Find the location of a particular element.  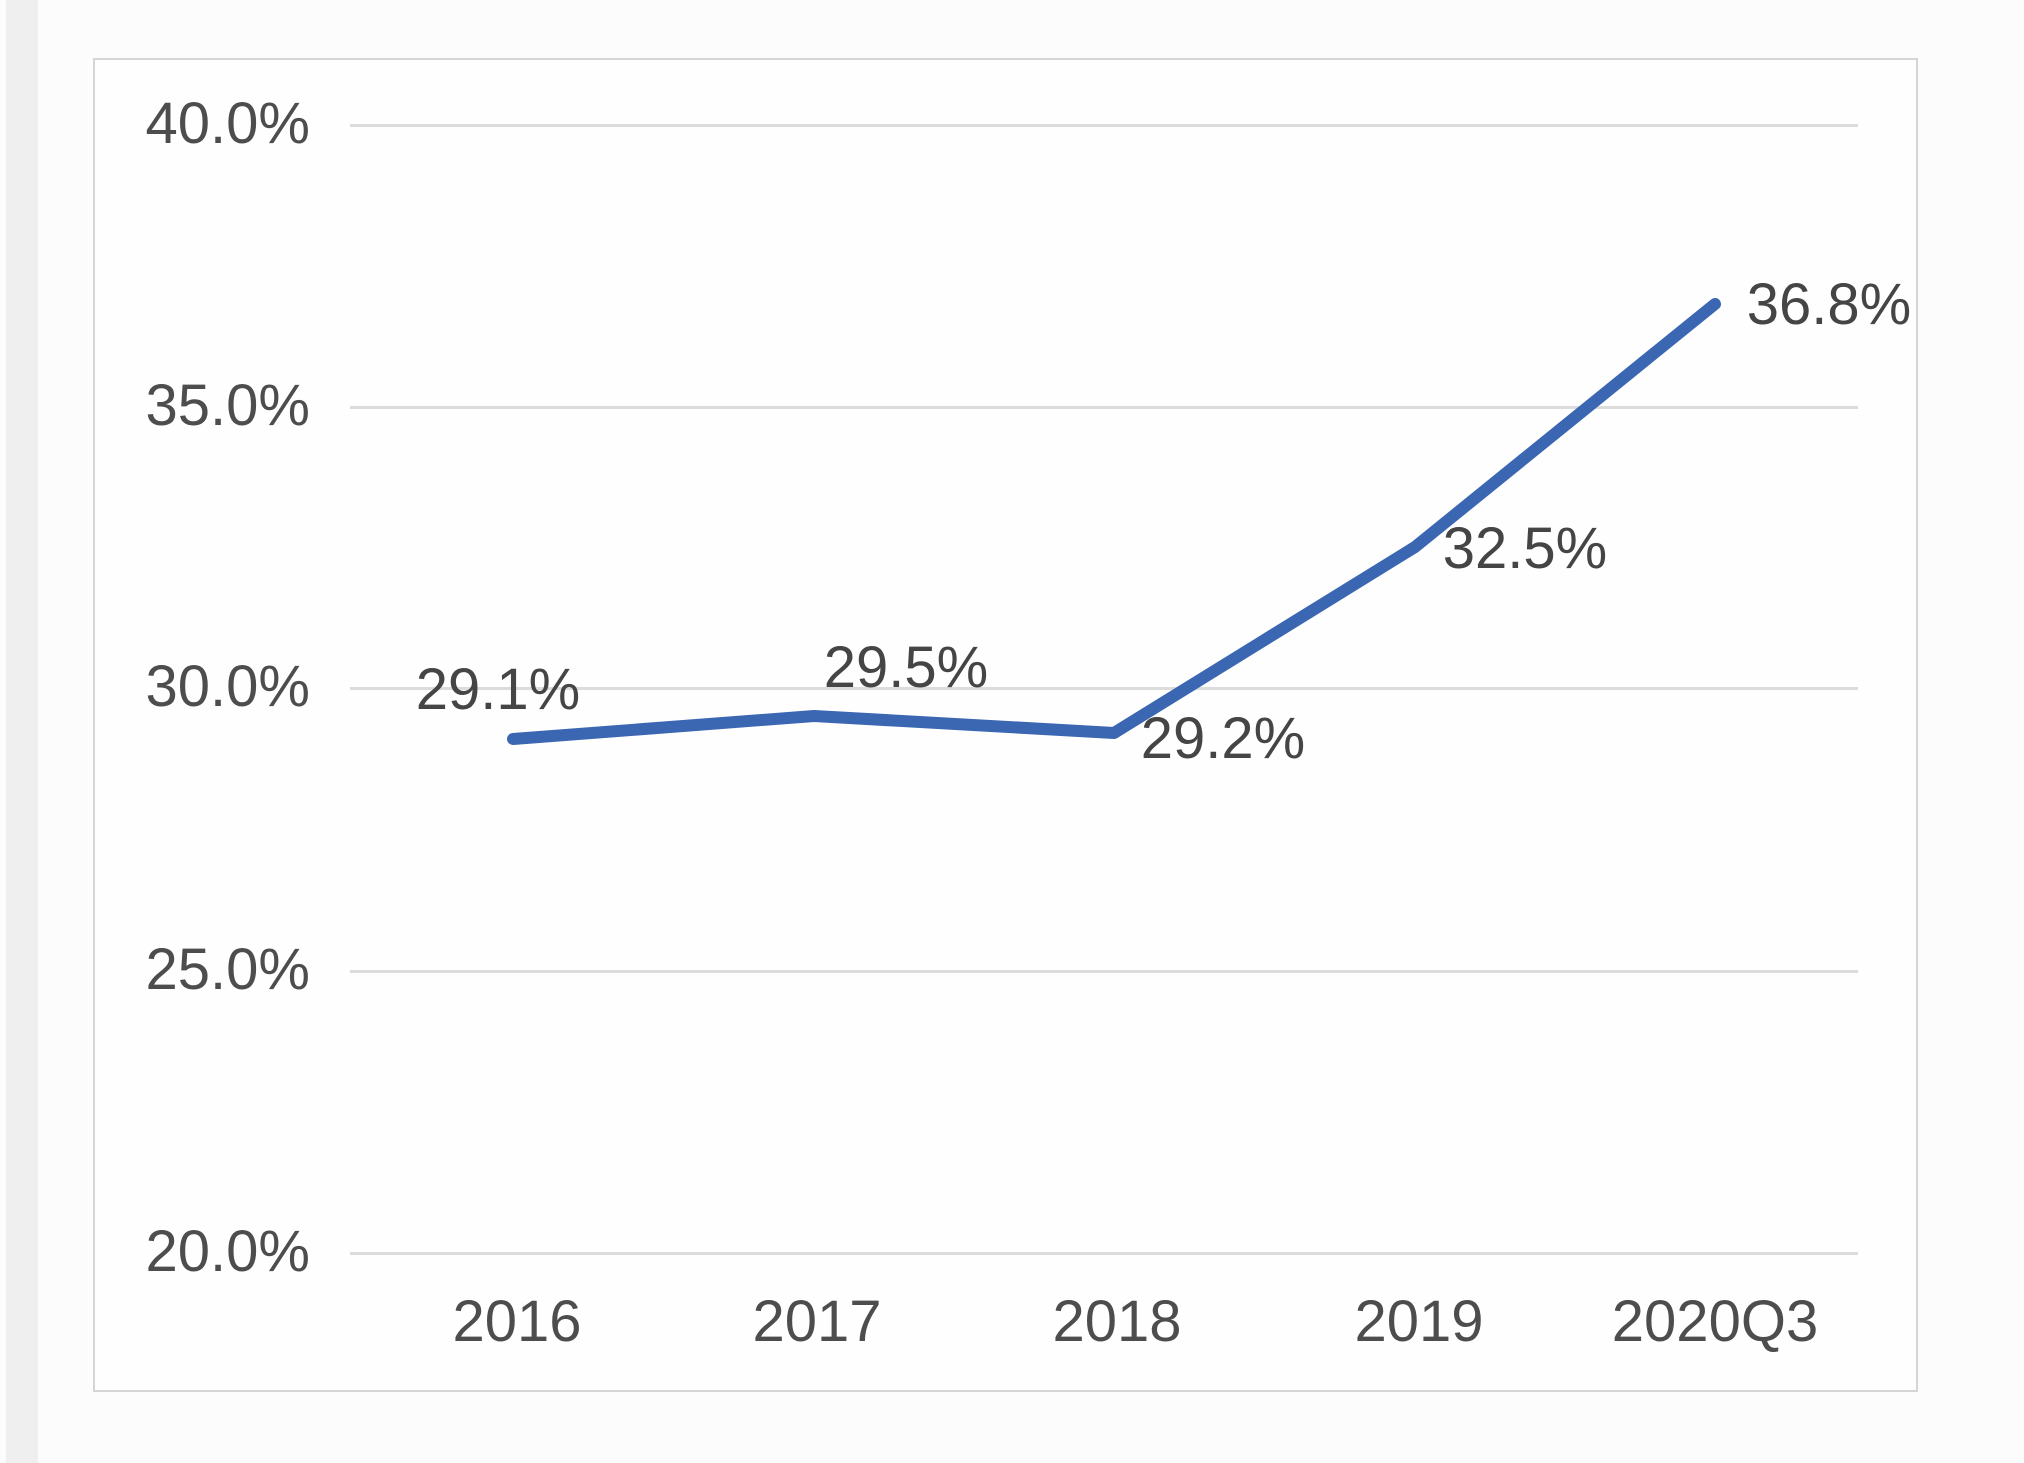

data-label-2020q3: 36.8% is located at coordinates (1829, 304).